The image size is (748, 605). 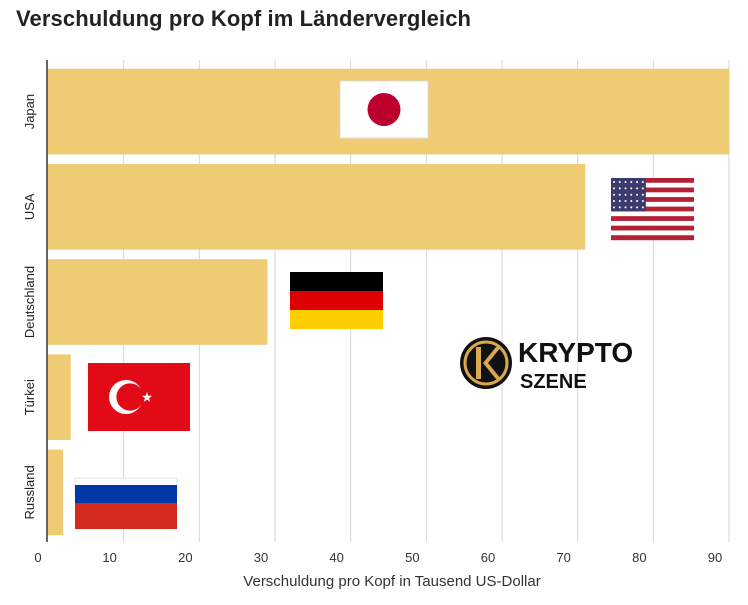 I want to click on bar-türkei, so click(x=59, y=397).